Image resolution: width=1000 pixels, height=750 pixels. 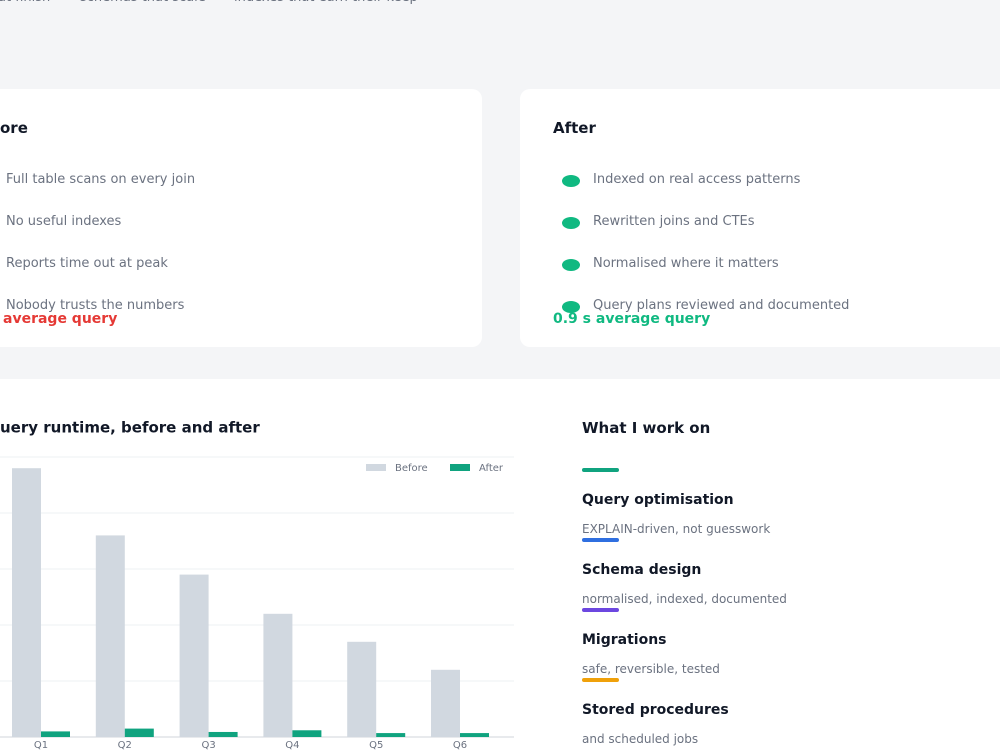 I want to click on work-detail: EXPLAIN-driven, not guesswork, so click(x=676, y=529).